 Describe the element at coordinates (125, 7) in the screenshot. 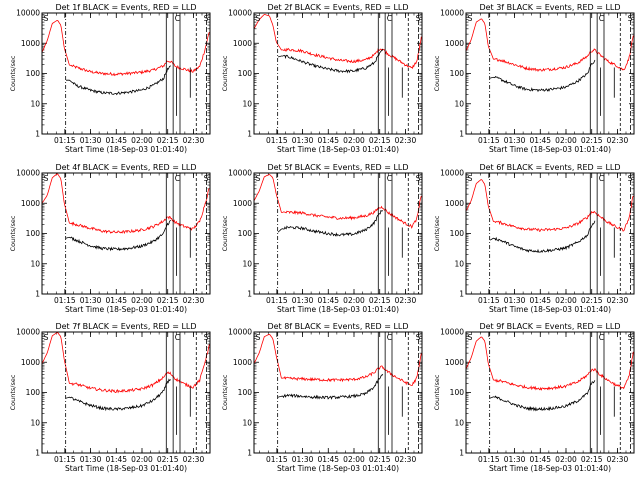

I see `panel-title: Det 1f BLACK = Events, RED = LLD` at that location.